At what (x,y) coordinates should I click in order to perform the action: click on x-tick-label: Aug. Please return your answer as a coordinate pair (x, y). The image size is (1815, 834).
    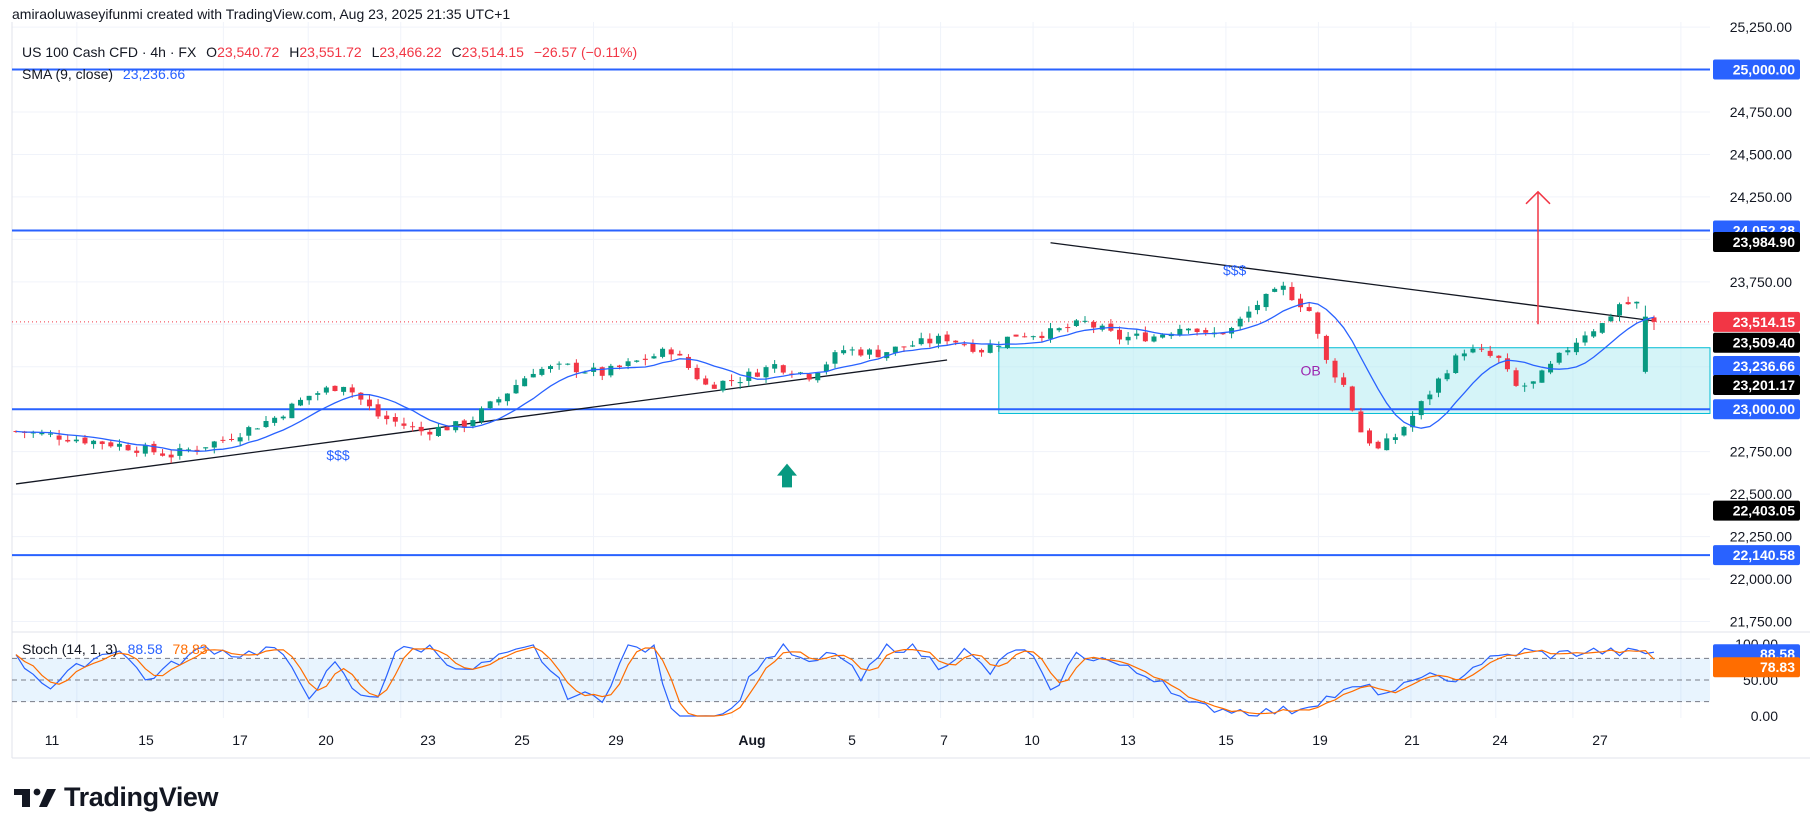
    Looking at the image, I should click on (751, 740).